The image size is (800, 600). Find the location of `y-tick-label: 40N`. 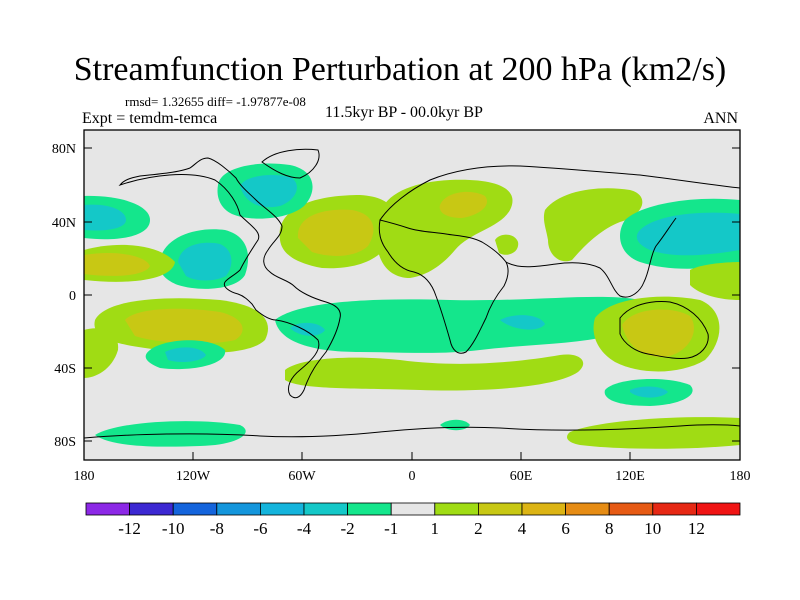

y-tick-label: 40N is located at coordinates (64, 223).